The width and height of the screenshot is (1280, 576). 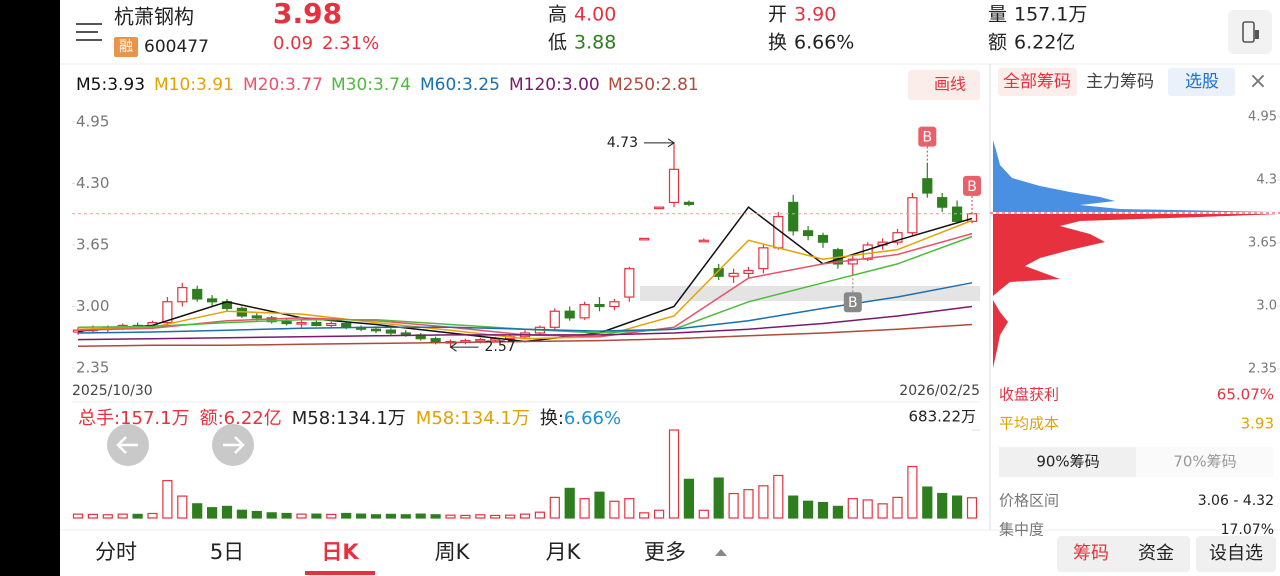 I want to click on high-label: 4.73, so click(x=622, y=143).